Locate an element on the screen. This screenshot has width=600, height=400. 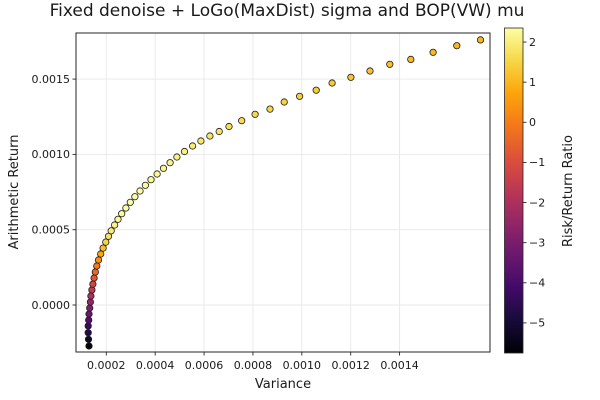
colorbar-tick-label: 1 is located at coordinates (532, 82).